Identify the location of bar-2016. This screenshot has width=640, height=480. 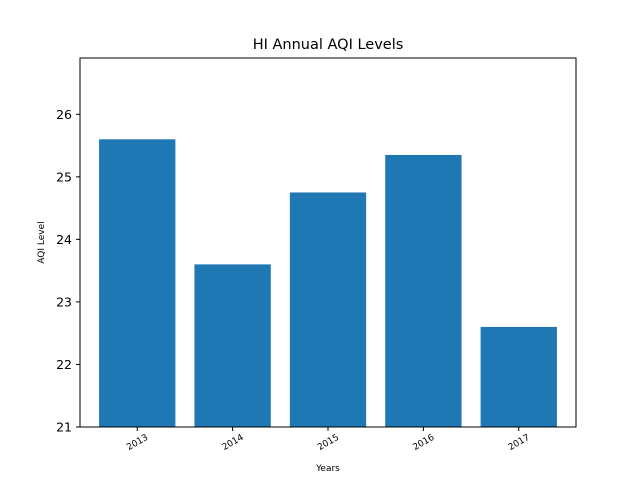
(423, 290).